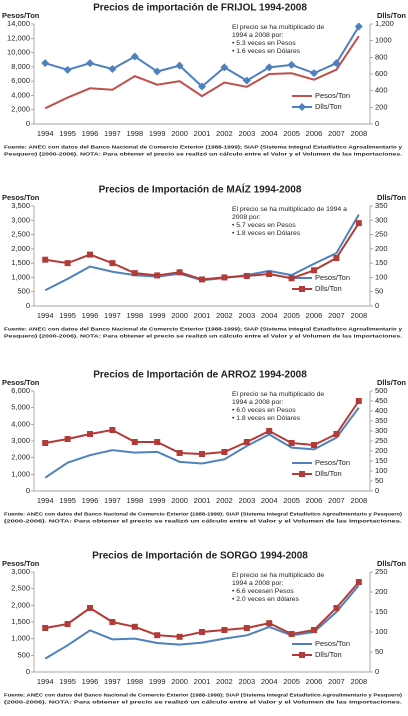  I want to click on y2-tick-label: 600, so click(381, 73).